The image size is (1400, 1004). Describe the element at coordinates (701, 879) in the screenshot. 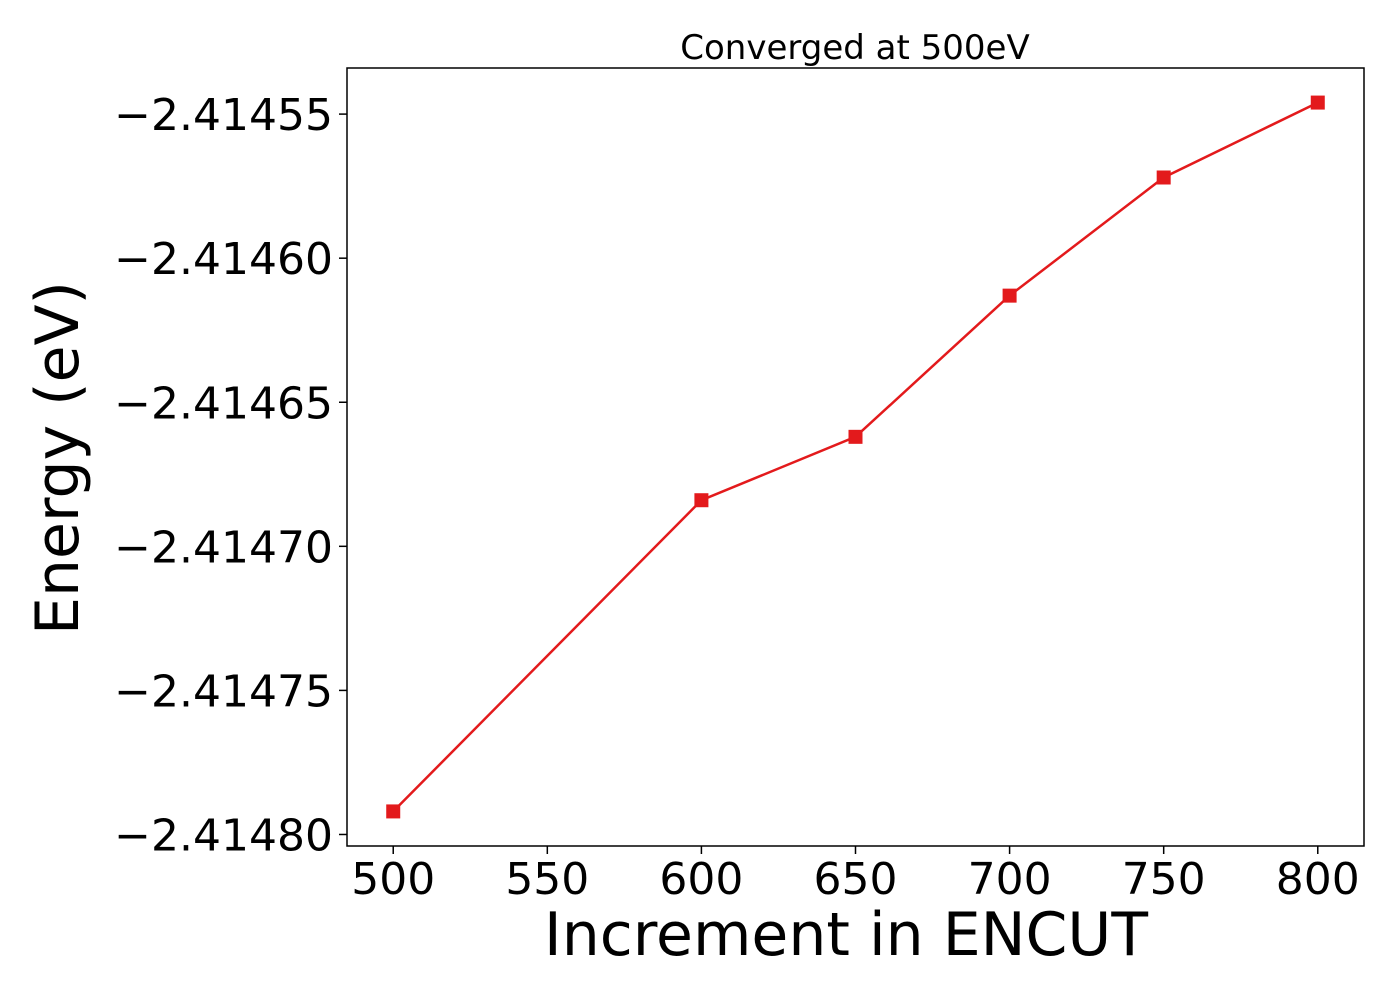

I see `x-tick-label: 600` at that location.